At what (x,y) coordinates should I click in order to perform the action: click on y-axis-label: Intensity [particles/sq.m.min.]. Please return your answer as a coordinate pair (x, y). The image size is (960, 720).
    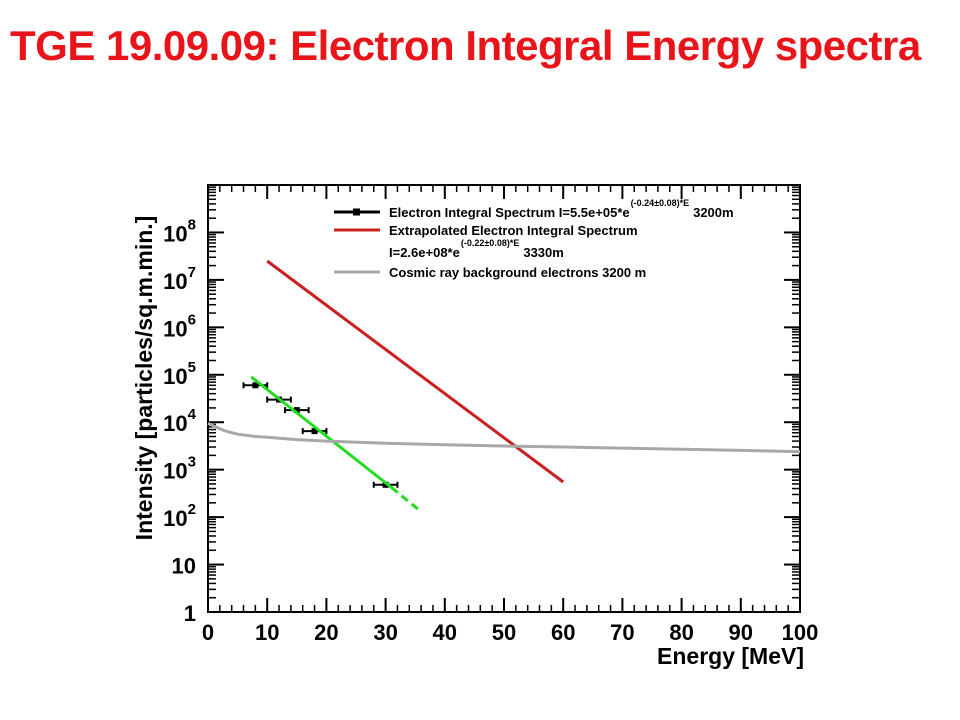
    Looking at the image, I should click on (144, 378).